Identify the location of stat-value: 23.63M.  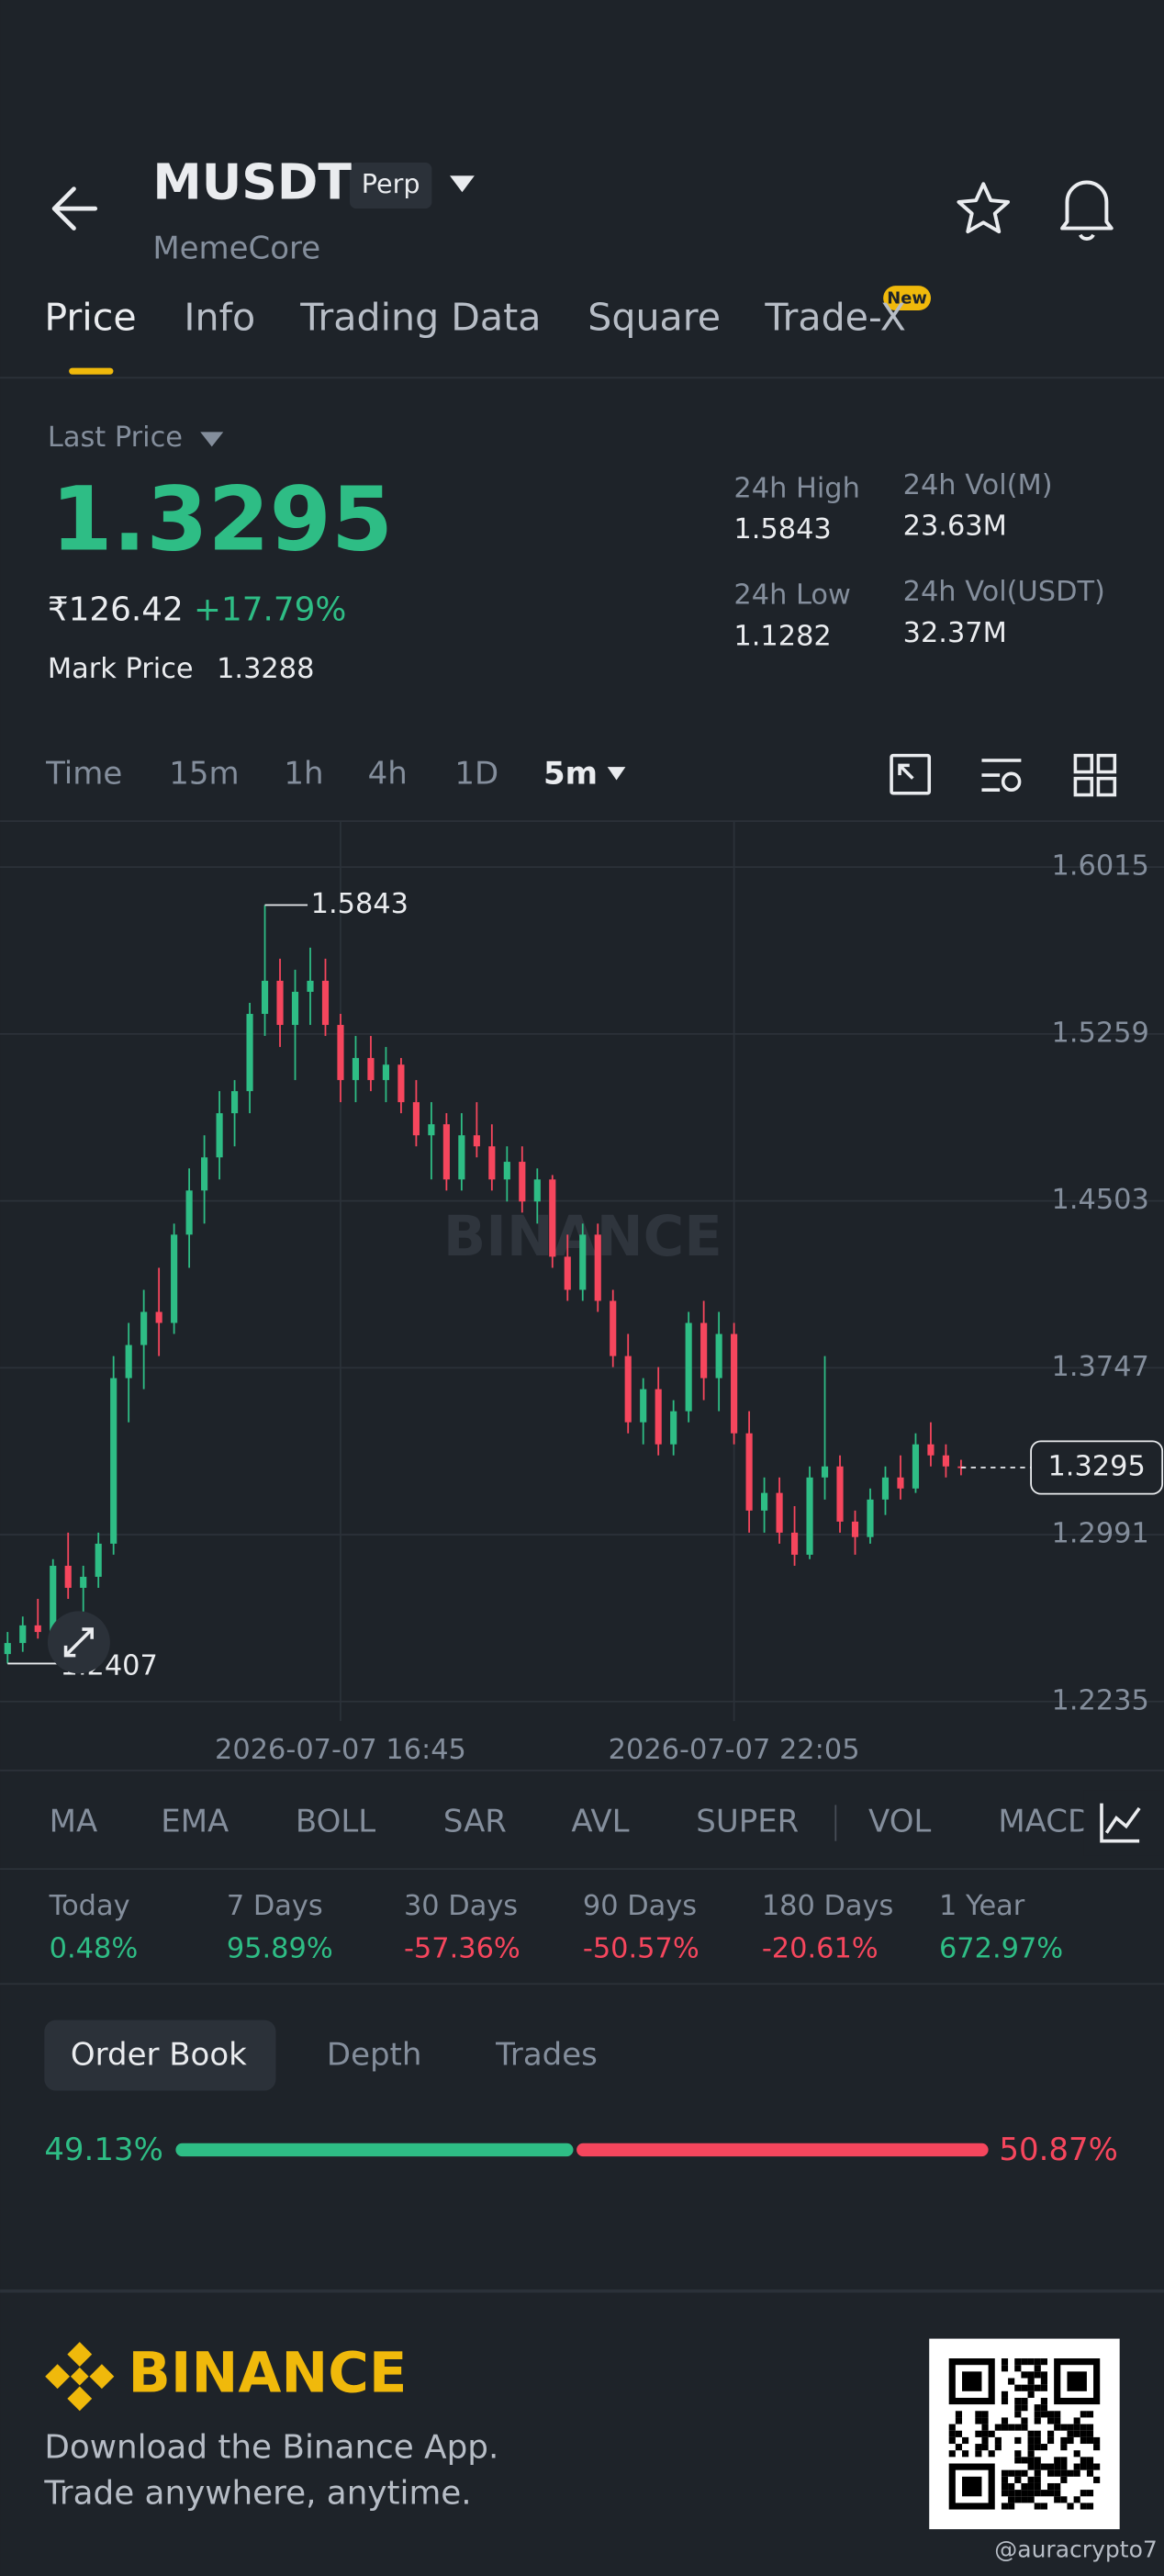
(955, 527).